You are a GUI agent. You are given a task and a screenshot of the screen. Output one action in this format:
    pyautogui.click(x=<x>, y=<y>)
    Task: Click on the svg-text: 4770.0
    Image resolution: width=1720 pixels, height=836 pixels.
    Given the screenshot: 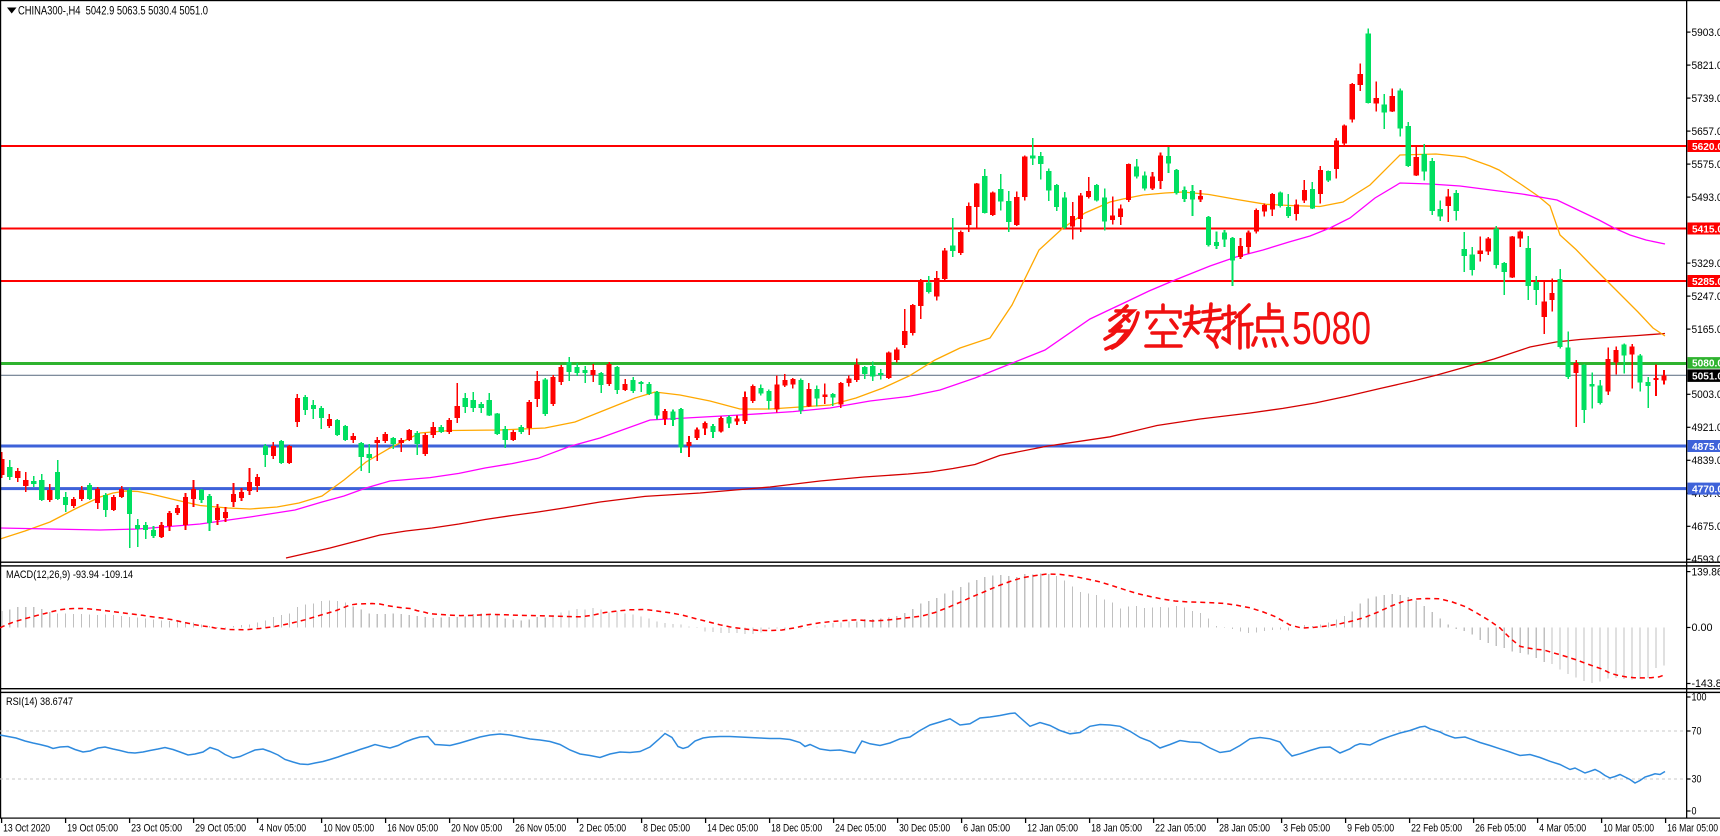 What is the action you would take?
    pyautogui.click(x=1706, y=489)
    